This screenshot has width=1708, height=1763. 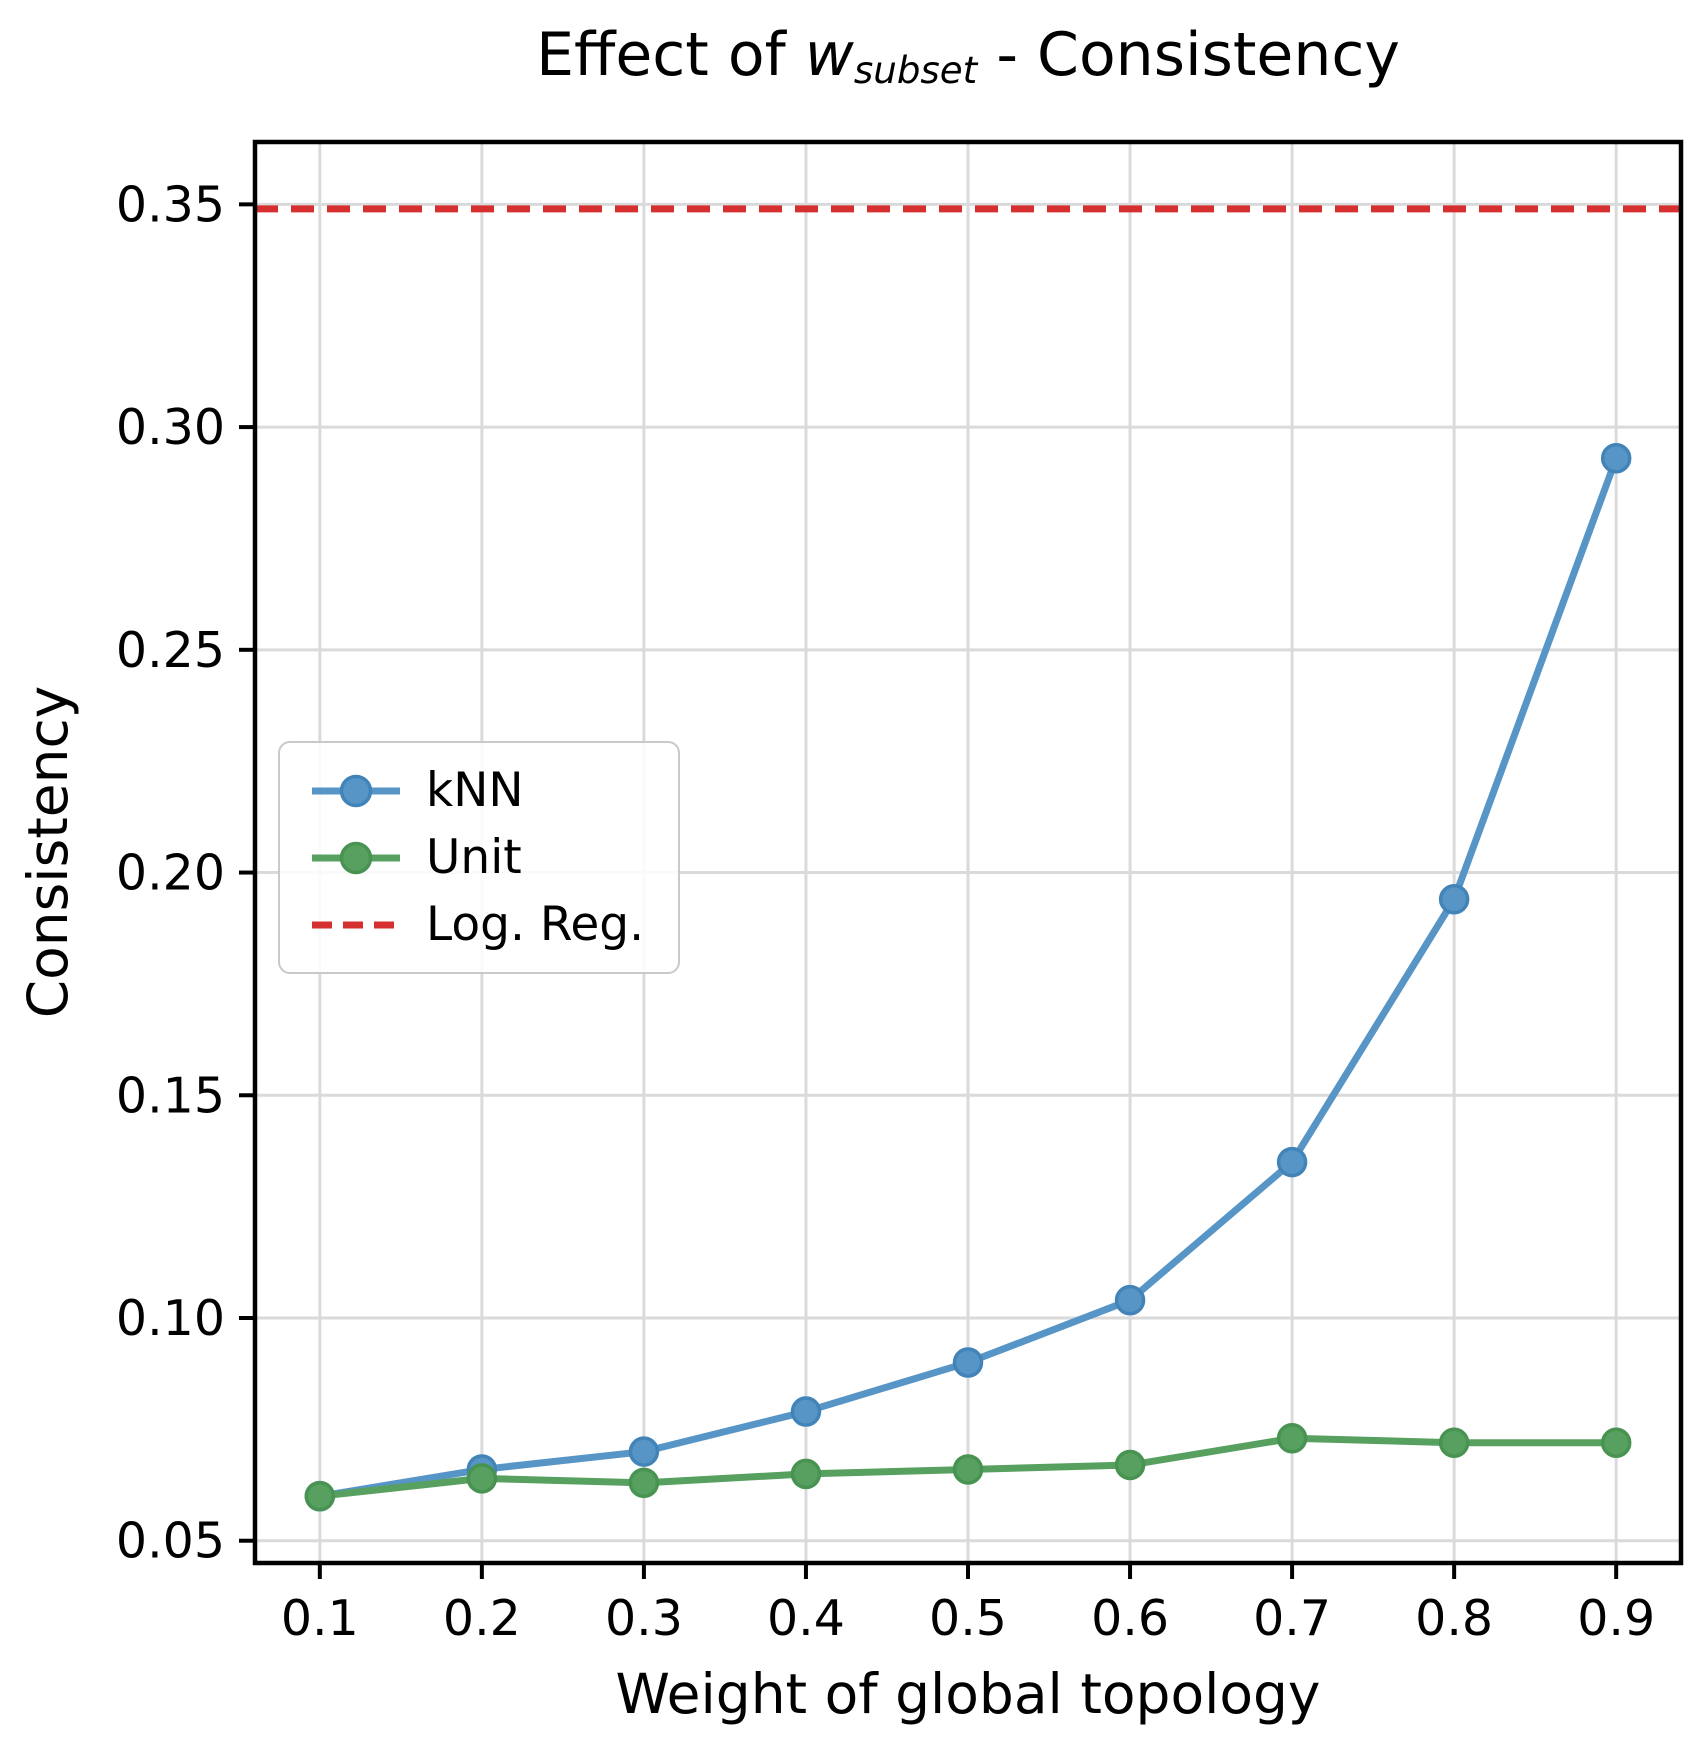 I want to click on x-tick-label: 0.6, so click(x=1130, y=1618).